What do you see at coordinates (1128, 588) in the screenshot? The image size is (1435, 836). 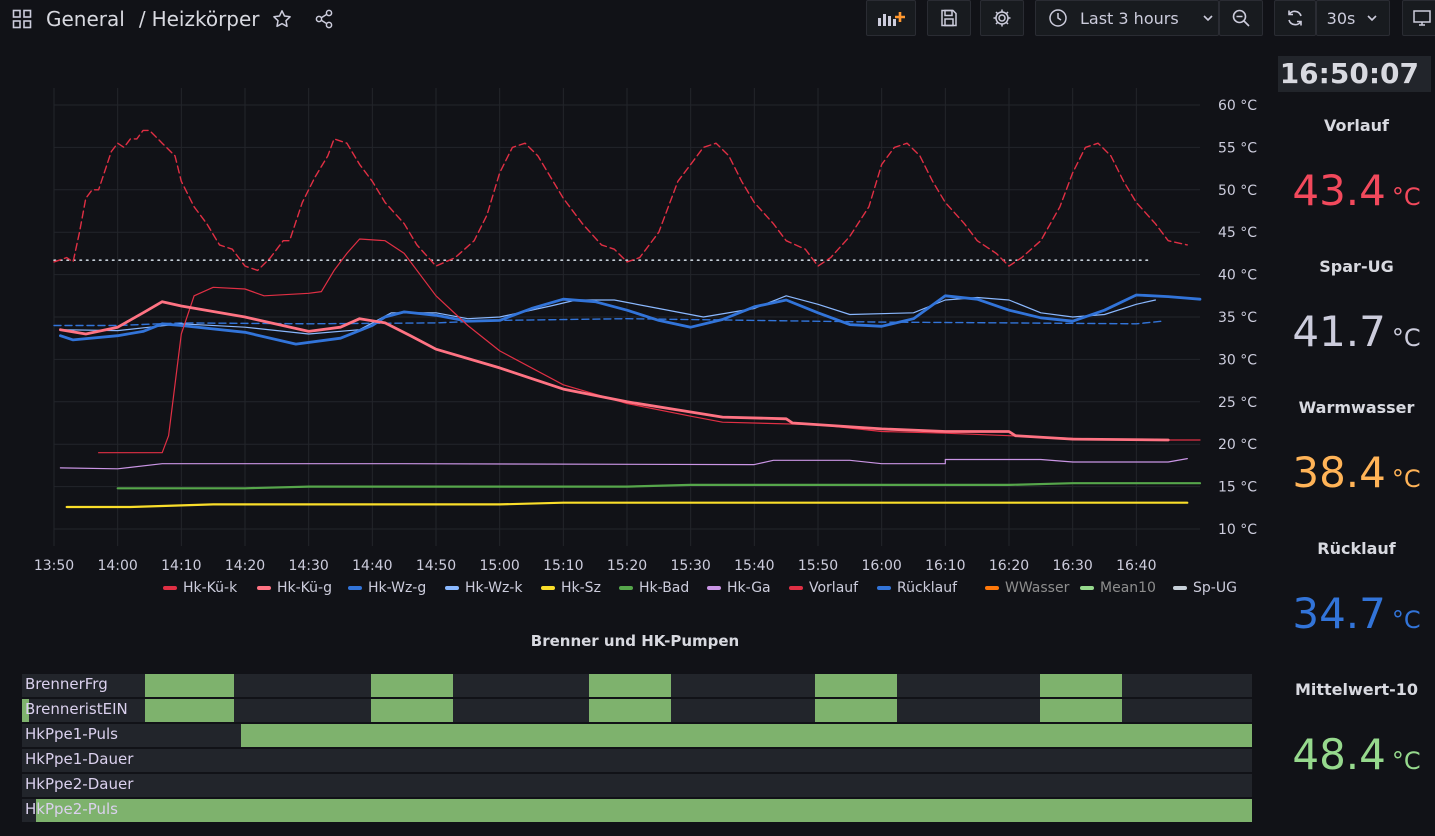 I see `legend-label: Mean10` at bounding box center [1128, 588].